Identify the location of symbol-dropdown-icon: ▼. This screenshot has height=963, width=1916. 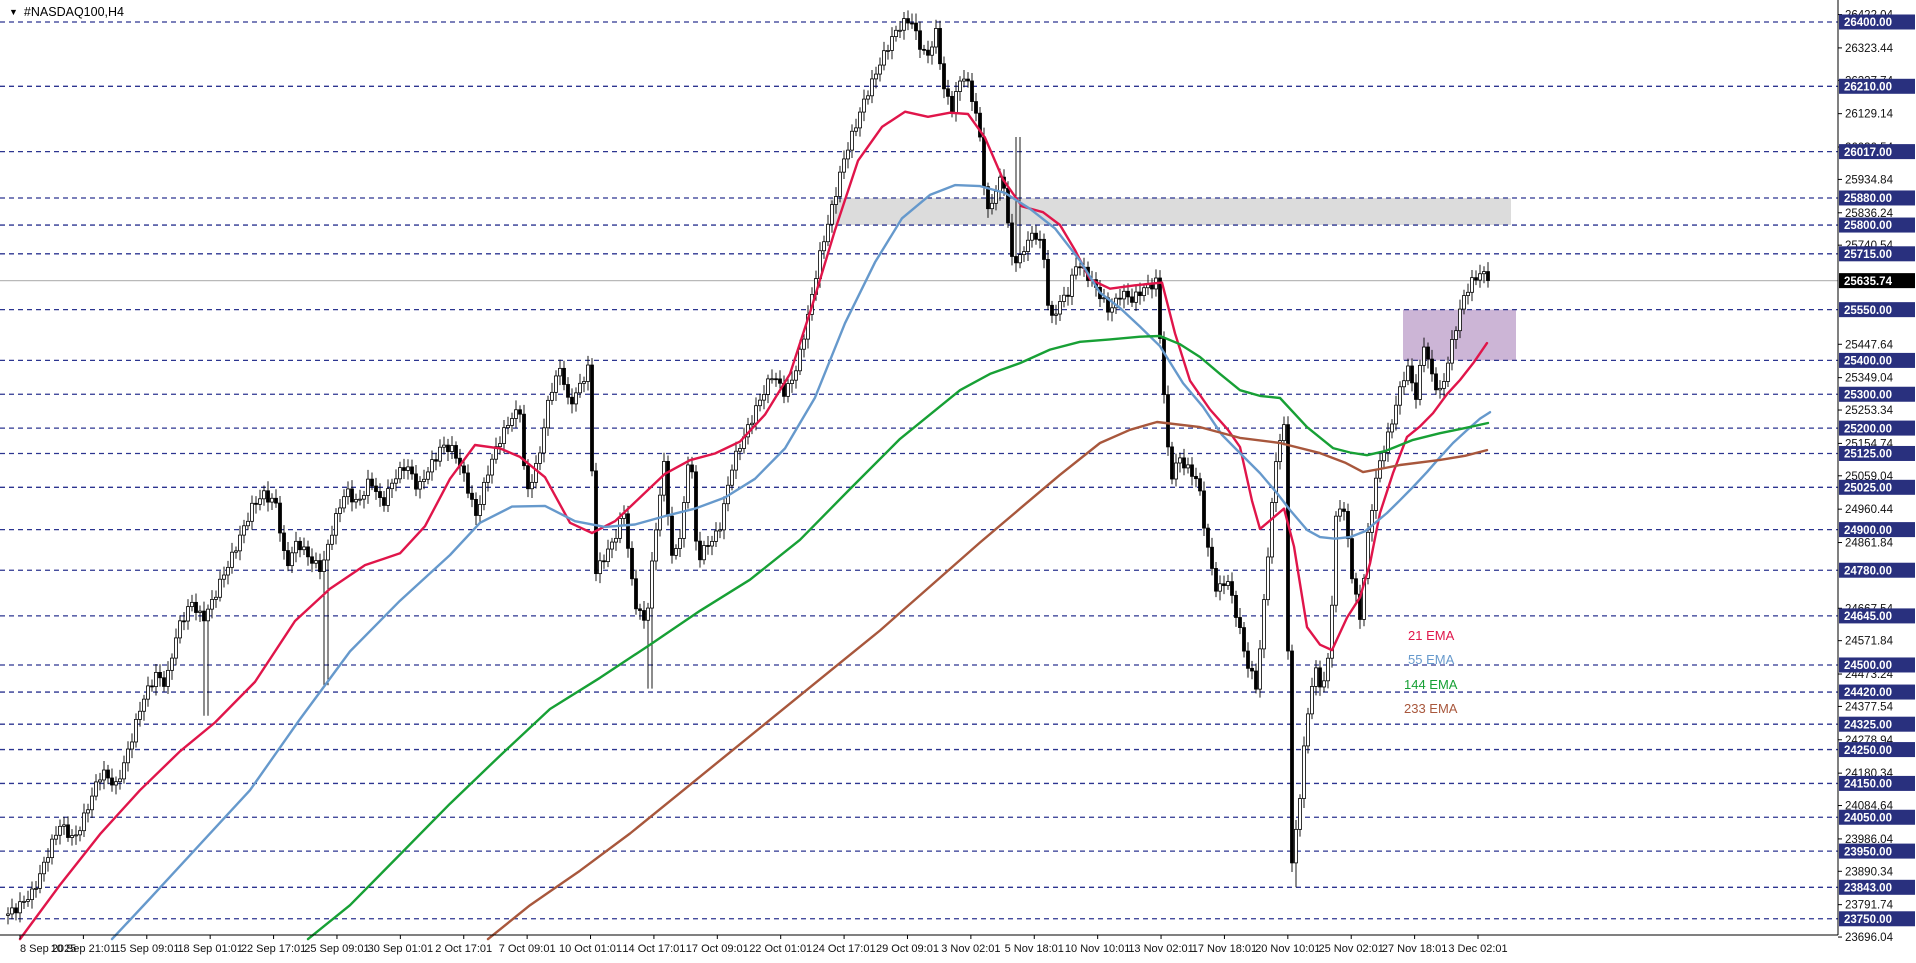
(13, 11).